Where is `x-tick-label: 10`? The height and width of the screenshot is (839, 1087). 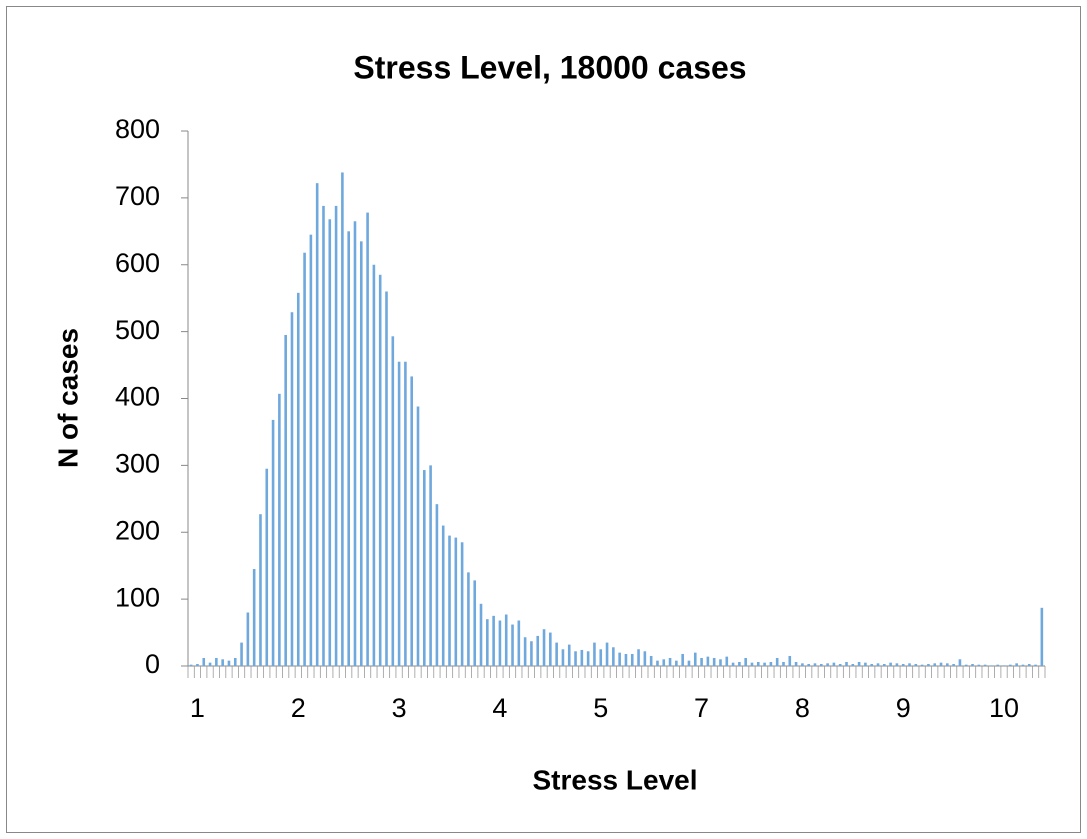
x-tick-label: 10 is located at coordinates (1004, 708).